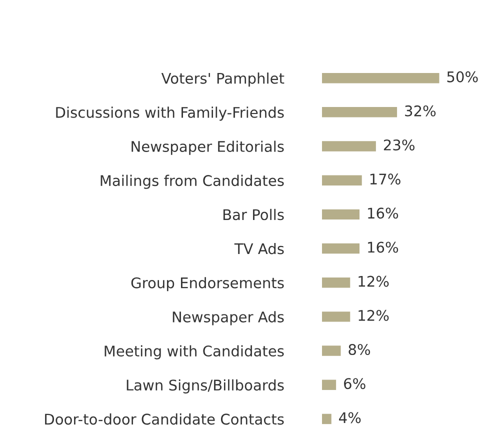  What do you see at coordinates (253, 214) in the screenshot?
I see `y-tick-label: Bar Polls` at bounding box center [253, 214].